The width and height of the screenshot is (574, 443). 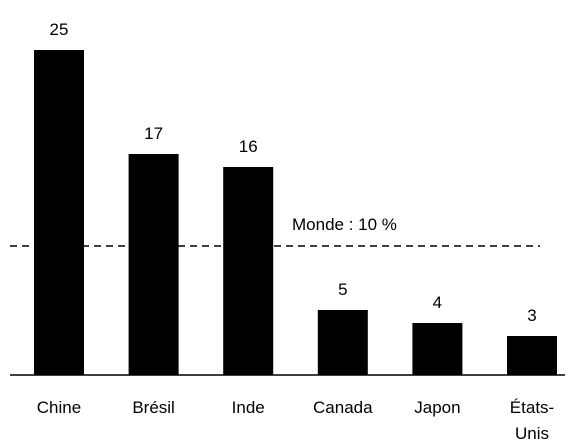 I want to click on data-label-3: 16, so click(x=248, y=146).